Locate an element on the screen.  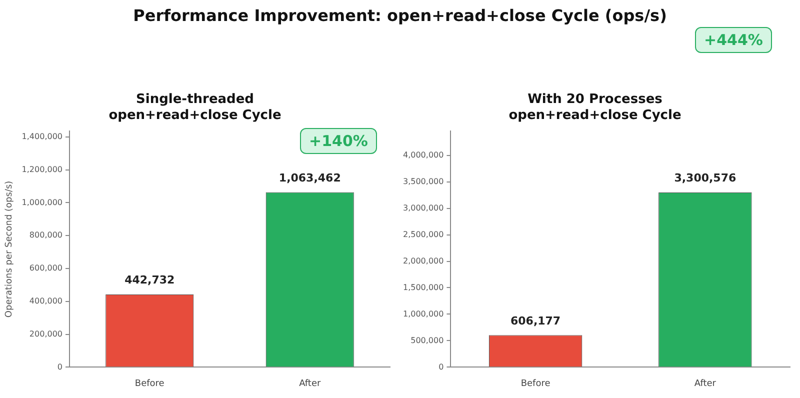
y-tick-label: 3,500,000 is located at coordinates (423, 181).